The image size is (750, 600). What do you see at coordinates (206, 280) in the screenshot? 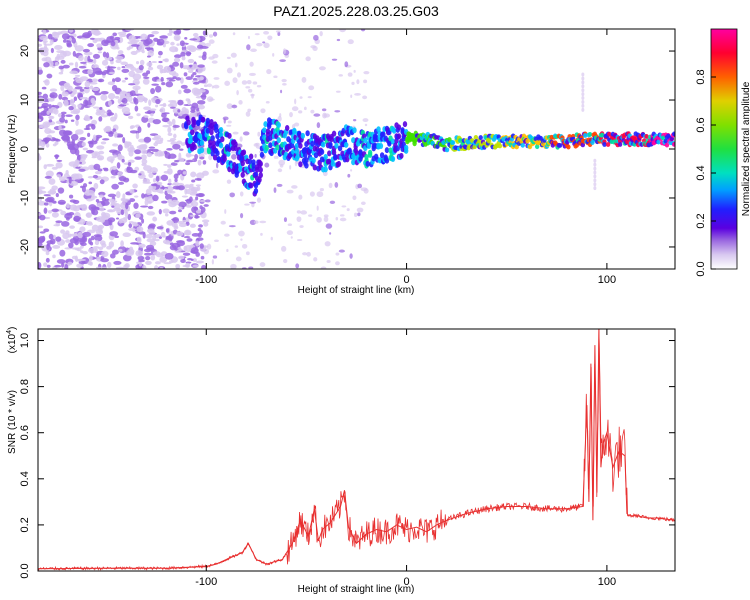
I see `x-tick-label: -100` at bounding box center [206, 280].